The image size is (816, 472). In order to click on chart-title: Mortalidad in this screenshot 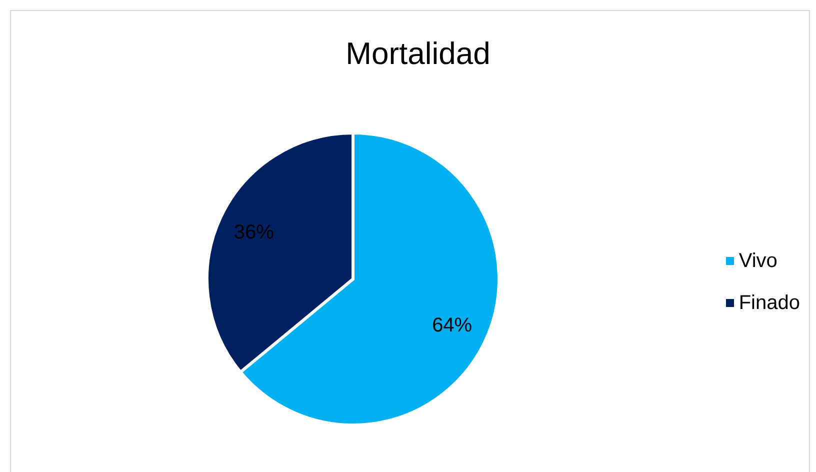, I will do `click(418, 54)`.